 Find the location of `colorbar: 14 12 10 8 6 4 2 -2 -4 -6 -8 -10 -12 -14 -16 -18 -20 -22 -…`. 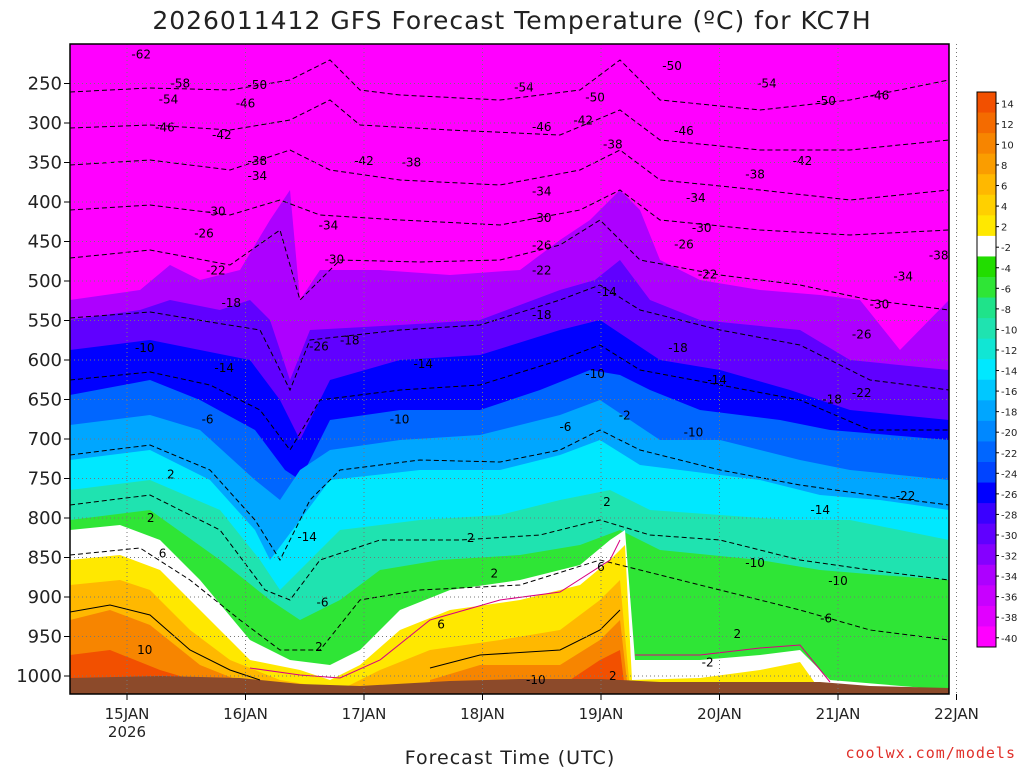

colorbar: 14 12 10 8 6 4 2 -2 -4 -6 -8 -10 -12 -14 -16 -18 -20 -22 -… is located at coordinates (996, 369).